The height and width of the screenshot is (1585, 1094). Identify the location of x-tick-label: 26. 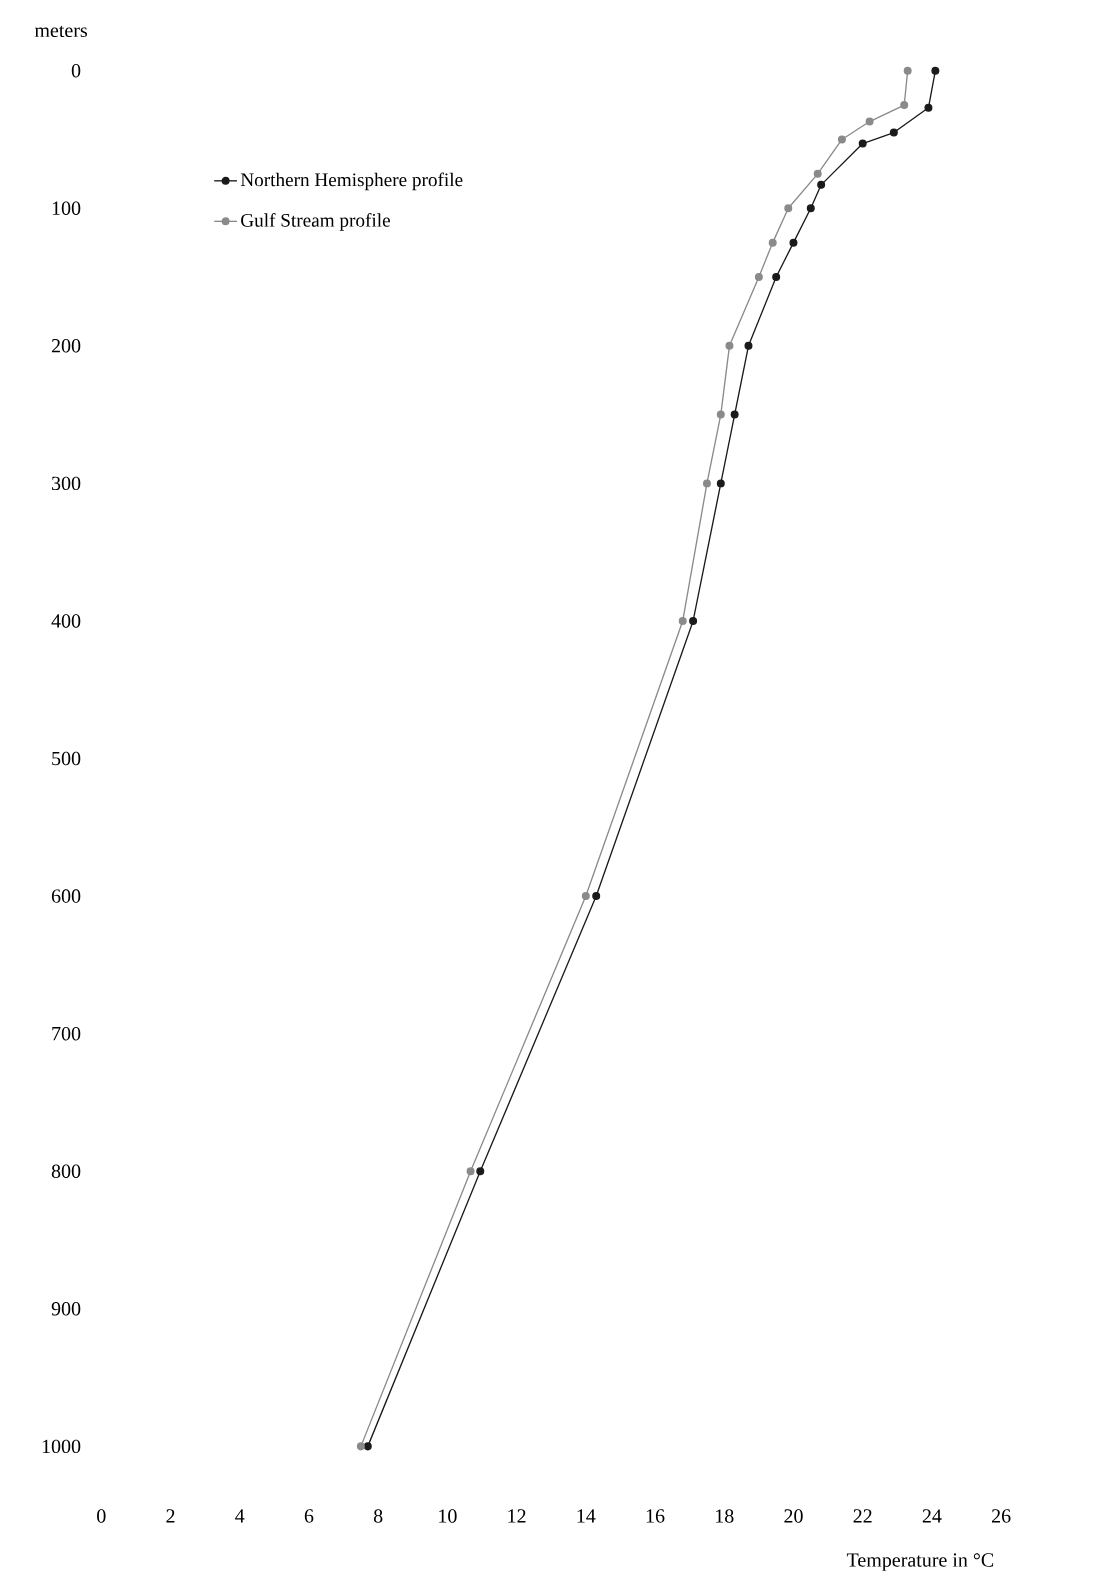
(1001, 1516).